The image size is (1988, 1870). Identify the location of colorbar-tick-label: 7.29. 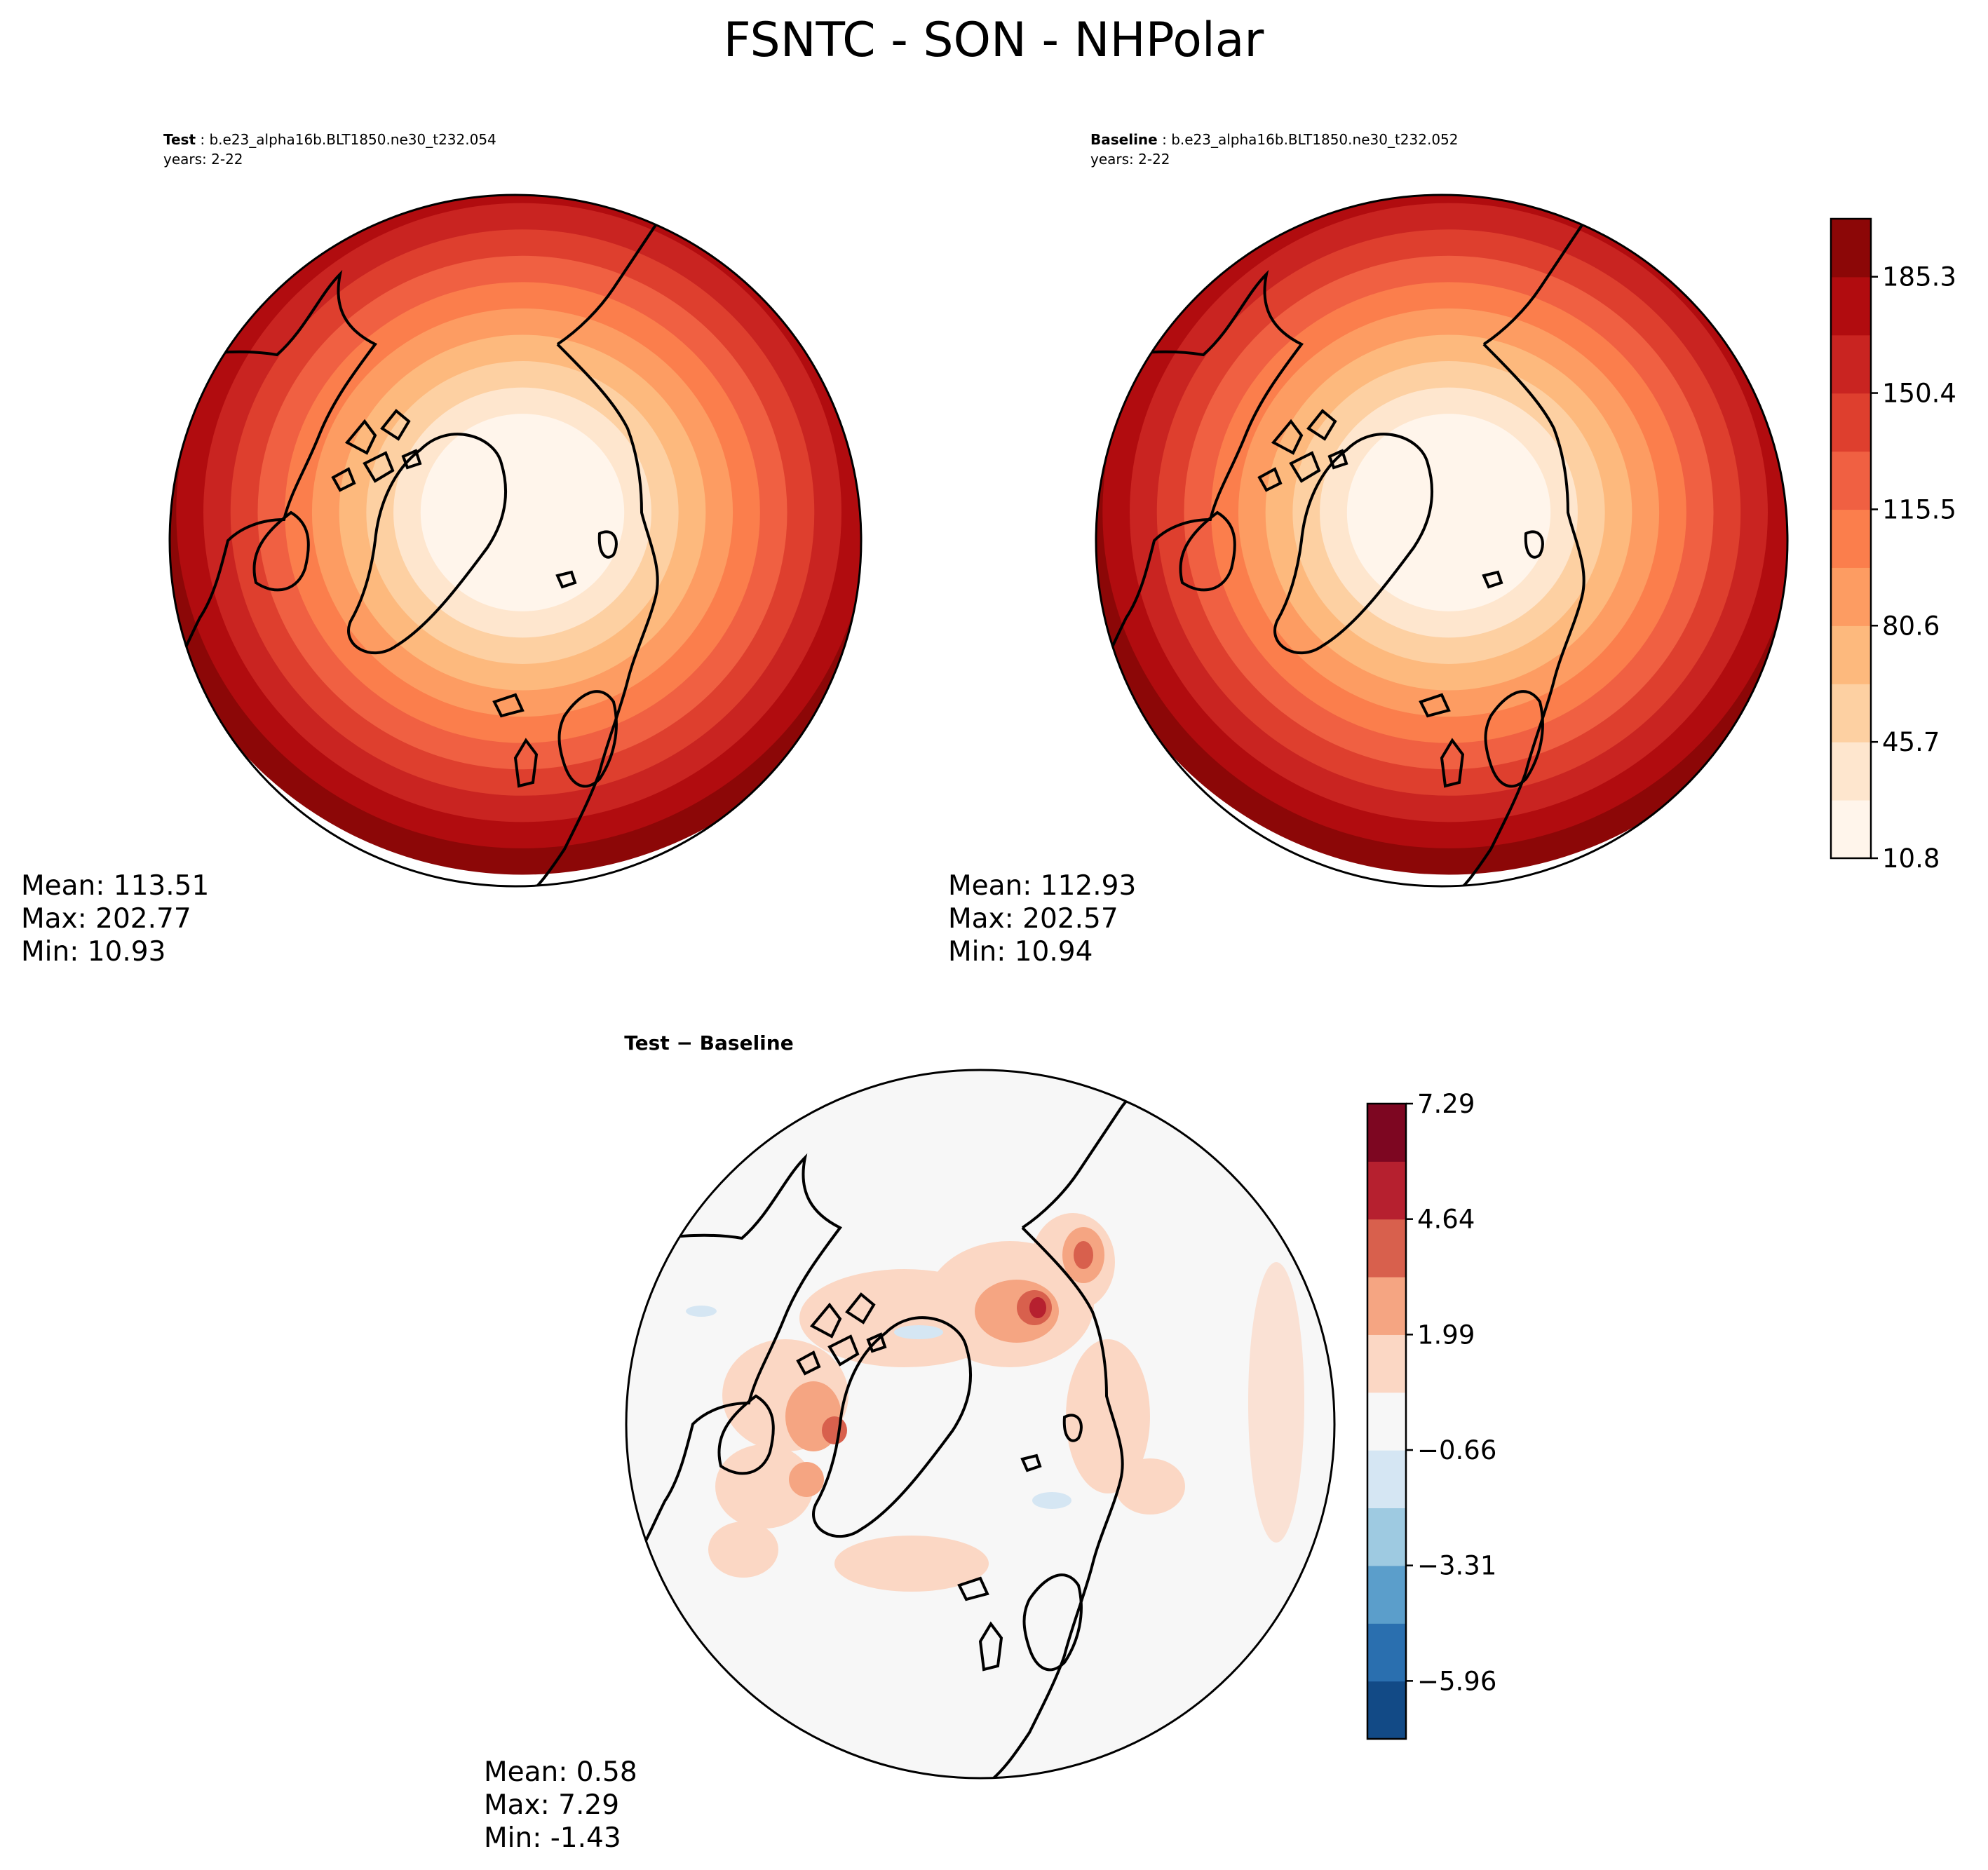
(1446, 1104).